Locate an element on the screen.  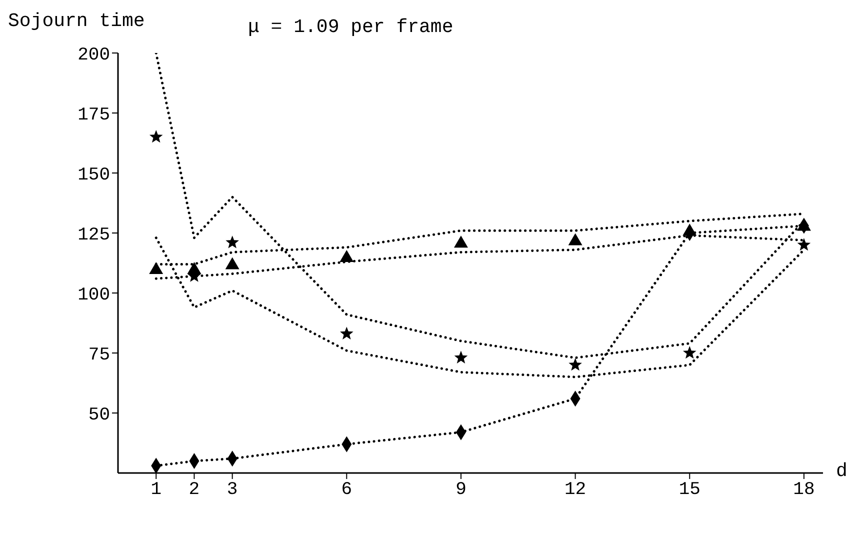
x-tick-label: 9 is located at coordinates (461, 490).